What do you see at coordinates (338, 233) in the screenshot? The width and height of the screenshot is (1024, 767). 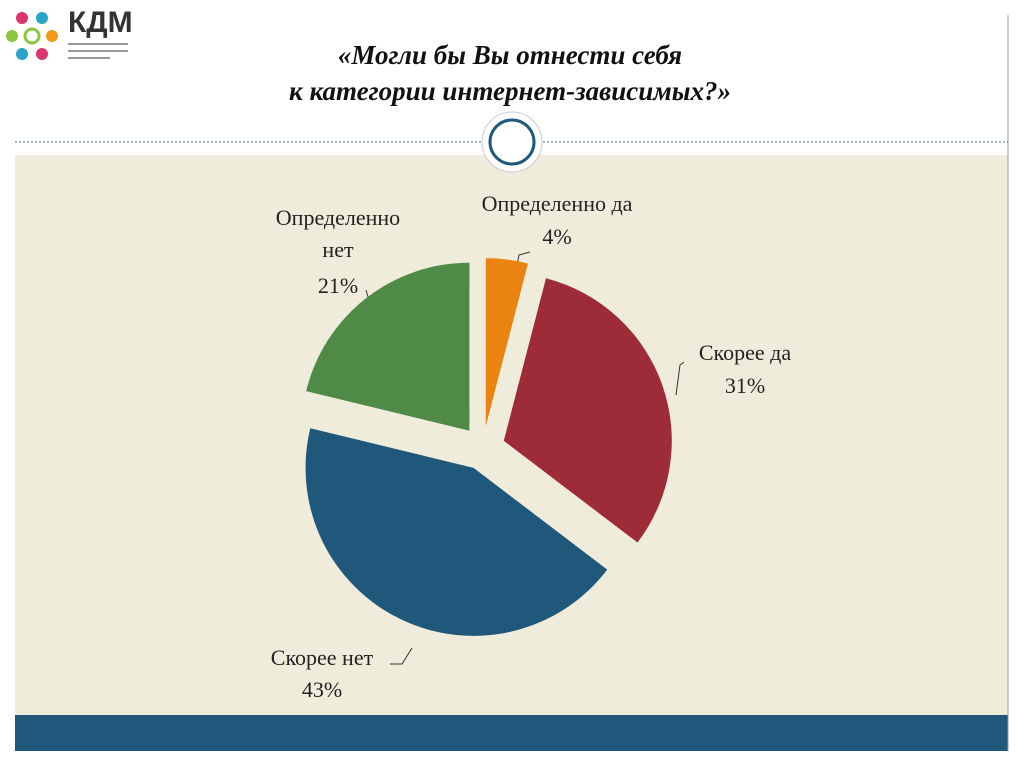 I see `category-label: Определенно нет` at bounding box center [338, 233].